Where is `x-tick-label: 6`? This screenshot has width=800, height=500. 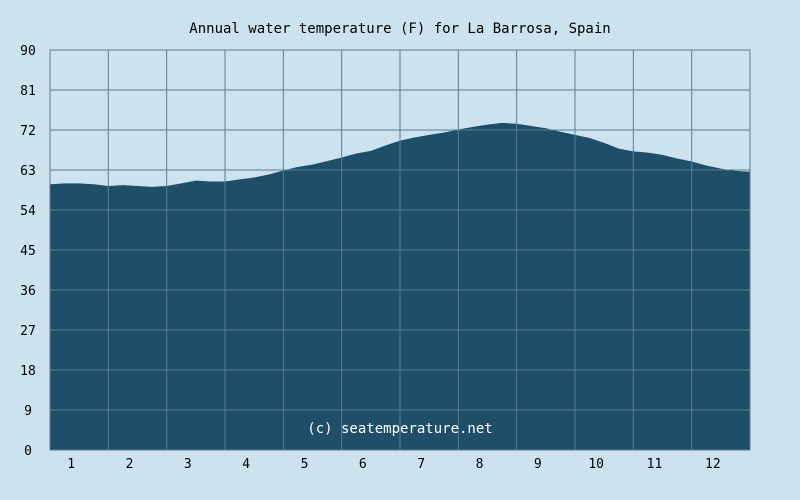
x-tick-label: 6 is located at coordinates (363, 464).